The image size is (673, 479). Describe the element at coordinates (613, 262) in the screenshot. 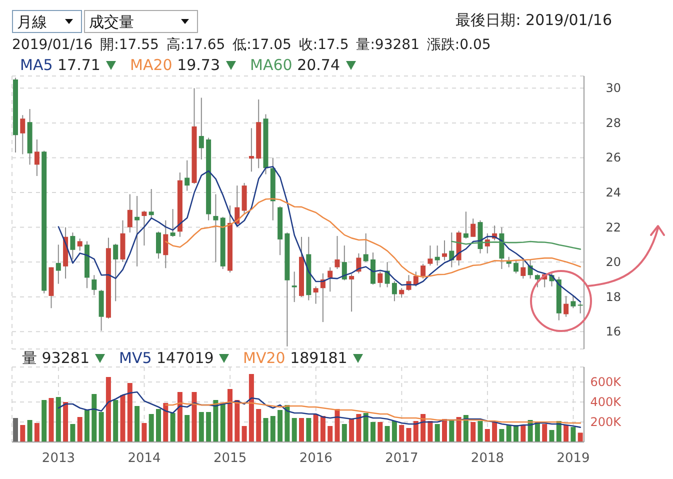

I see `y-tick-label: 20` at that location.